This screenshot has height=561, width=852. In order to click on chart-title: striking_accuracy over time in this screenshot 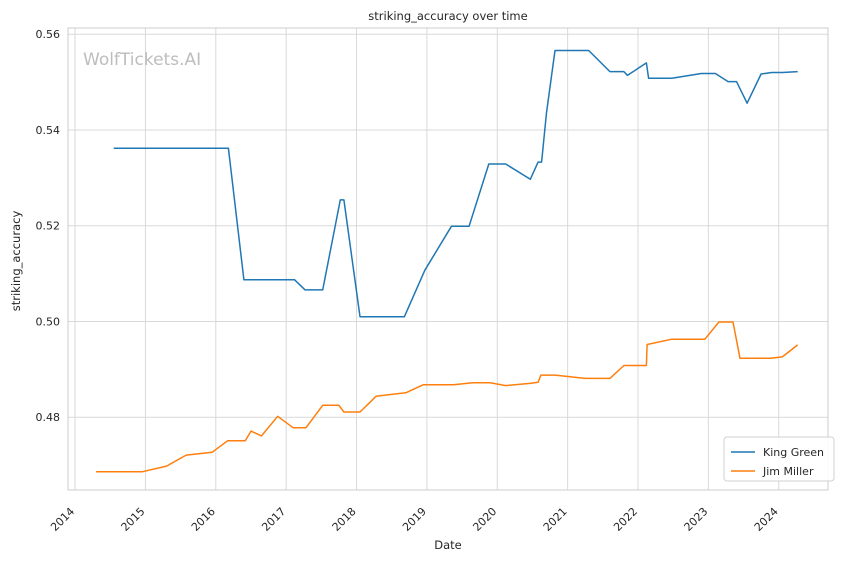, I will do `click(447, 16)`.